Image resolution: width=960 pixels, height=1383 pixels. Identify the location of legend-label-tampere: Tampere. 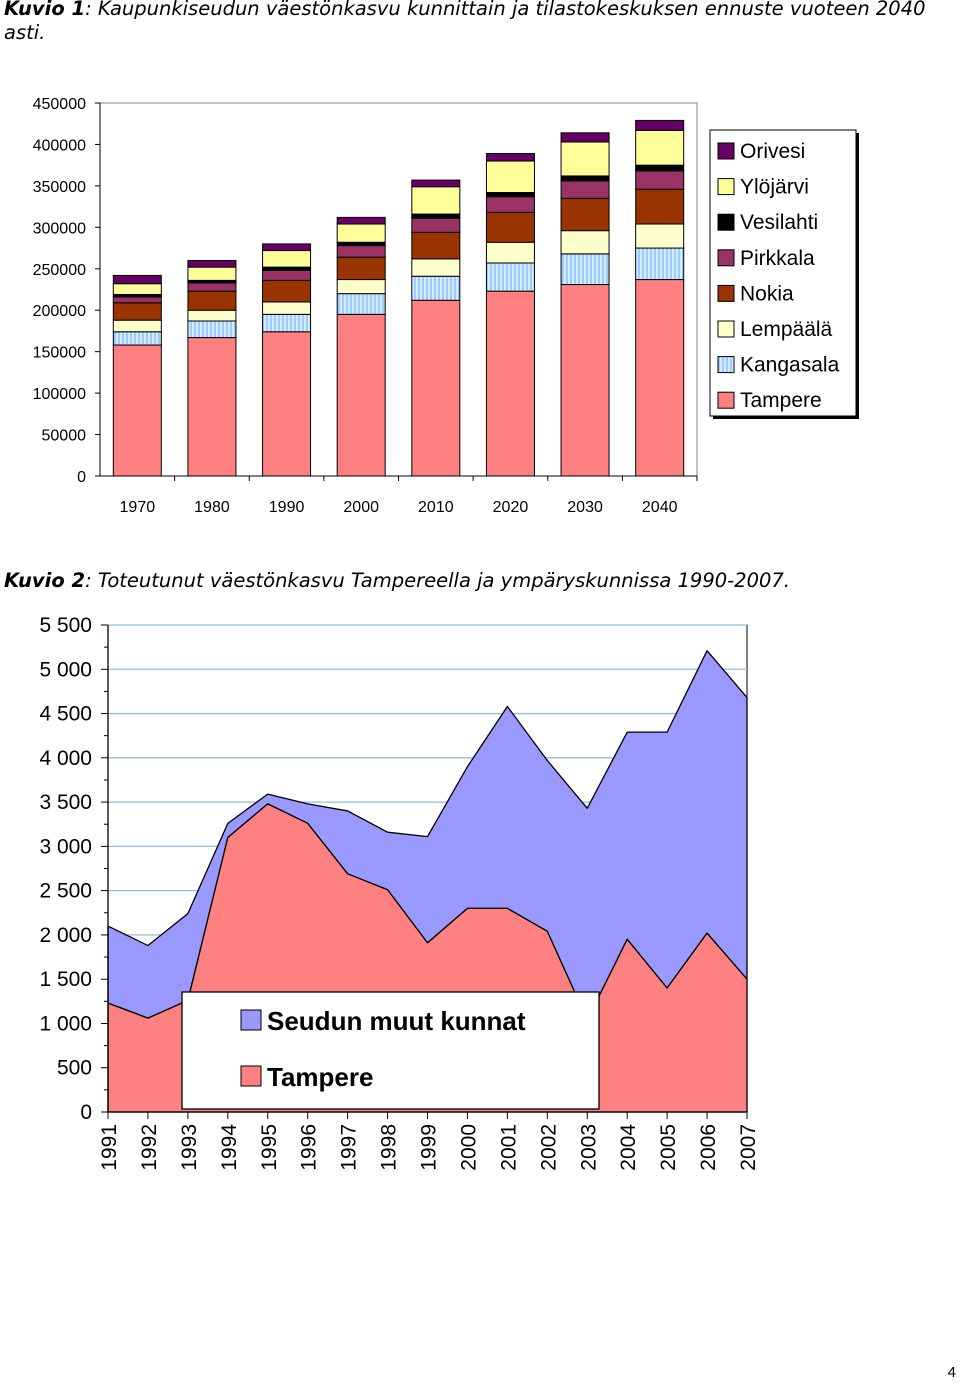
(781, 400).